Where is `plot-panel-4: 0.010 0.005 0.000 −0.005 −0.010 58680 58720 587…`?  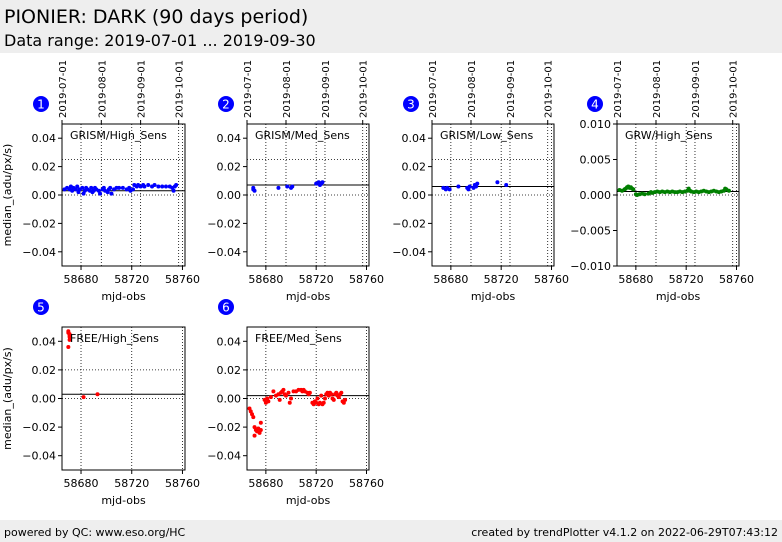 plot-panel-4: 0.010 0.005 0.000 −0.005 −0.010 58680 58720 587… is located at coordinates (662, 181).